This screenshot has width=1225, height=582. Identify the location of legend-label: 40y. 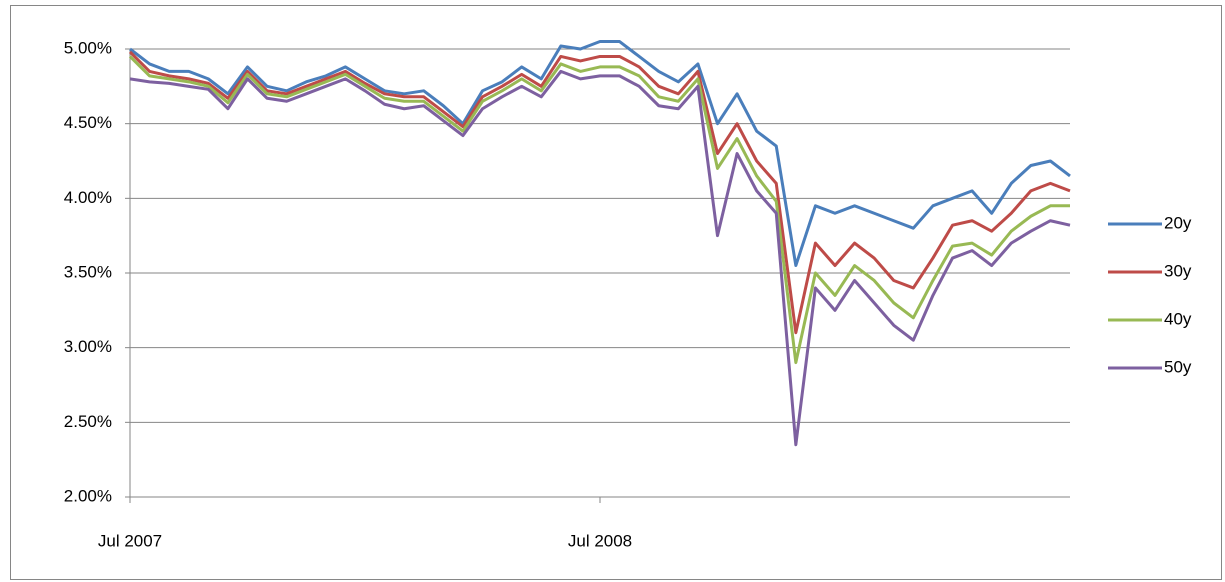
(1178, 318).